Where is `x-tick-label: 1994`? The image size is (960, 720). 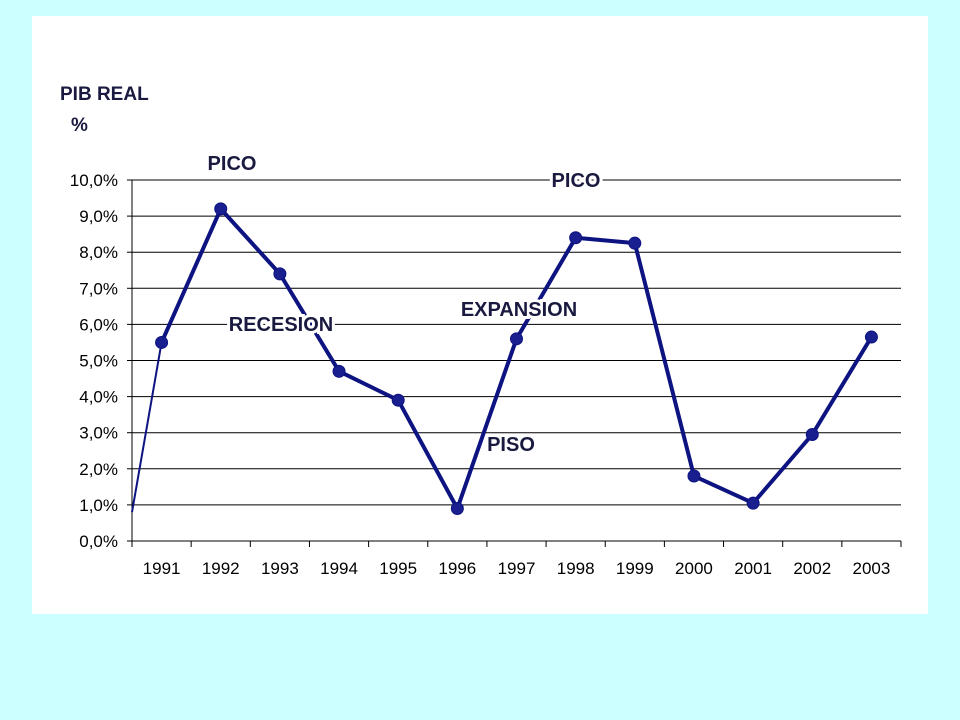 x-tick-label: 1994 is located at coordinates (339, 568).